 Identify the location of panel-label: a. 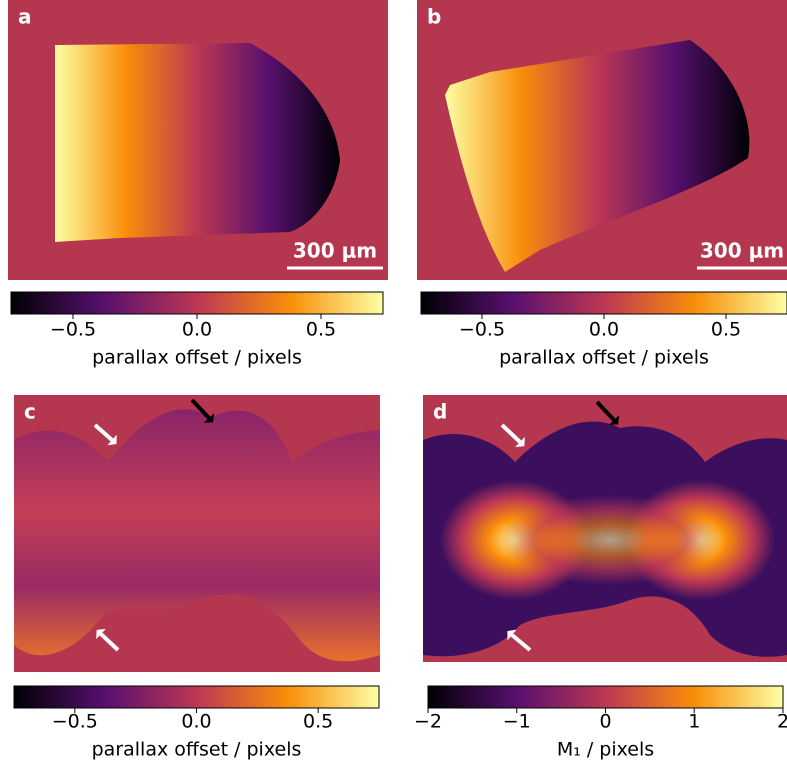
(25, 17).